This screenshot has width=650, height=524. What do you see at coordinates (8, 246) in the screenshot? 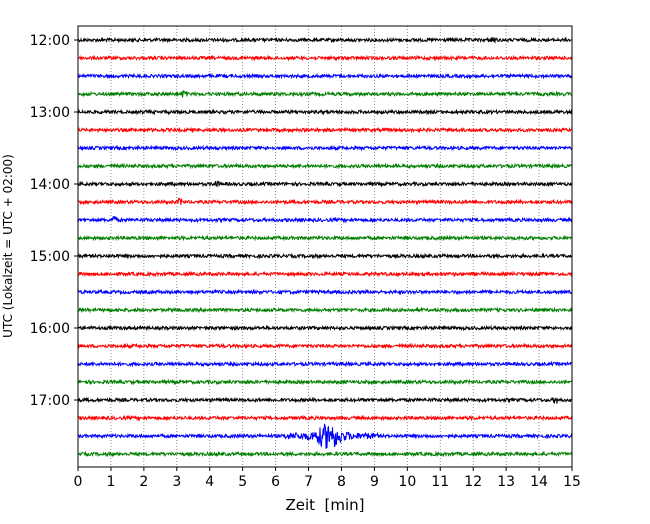
I see `y-axis-label: UTC (Lokalzeit = UTC + 02:00)` at bounding box center [8, 246].